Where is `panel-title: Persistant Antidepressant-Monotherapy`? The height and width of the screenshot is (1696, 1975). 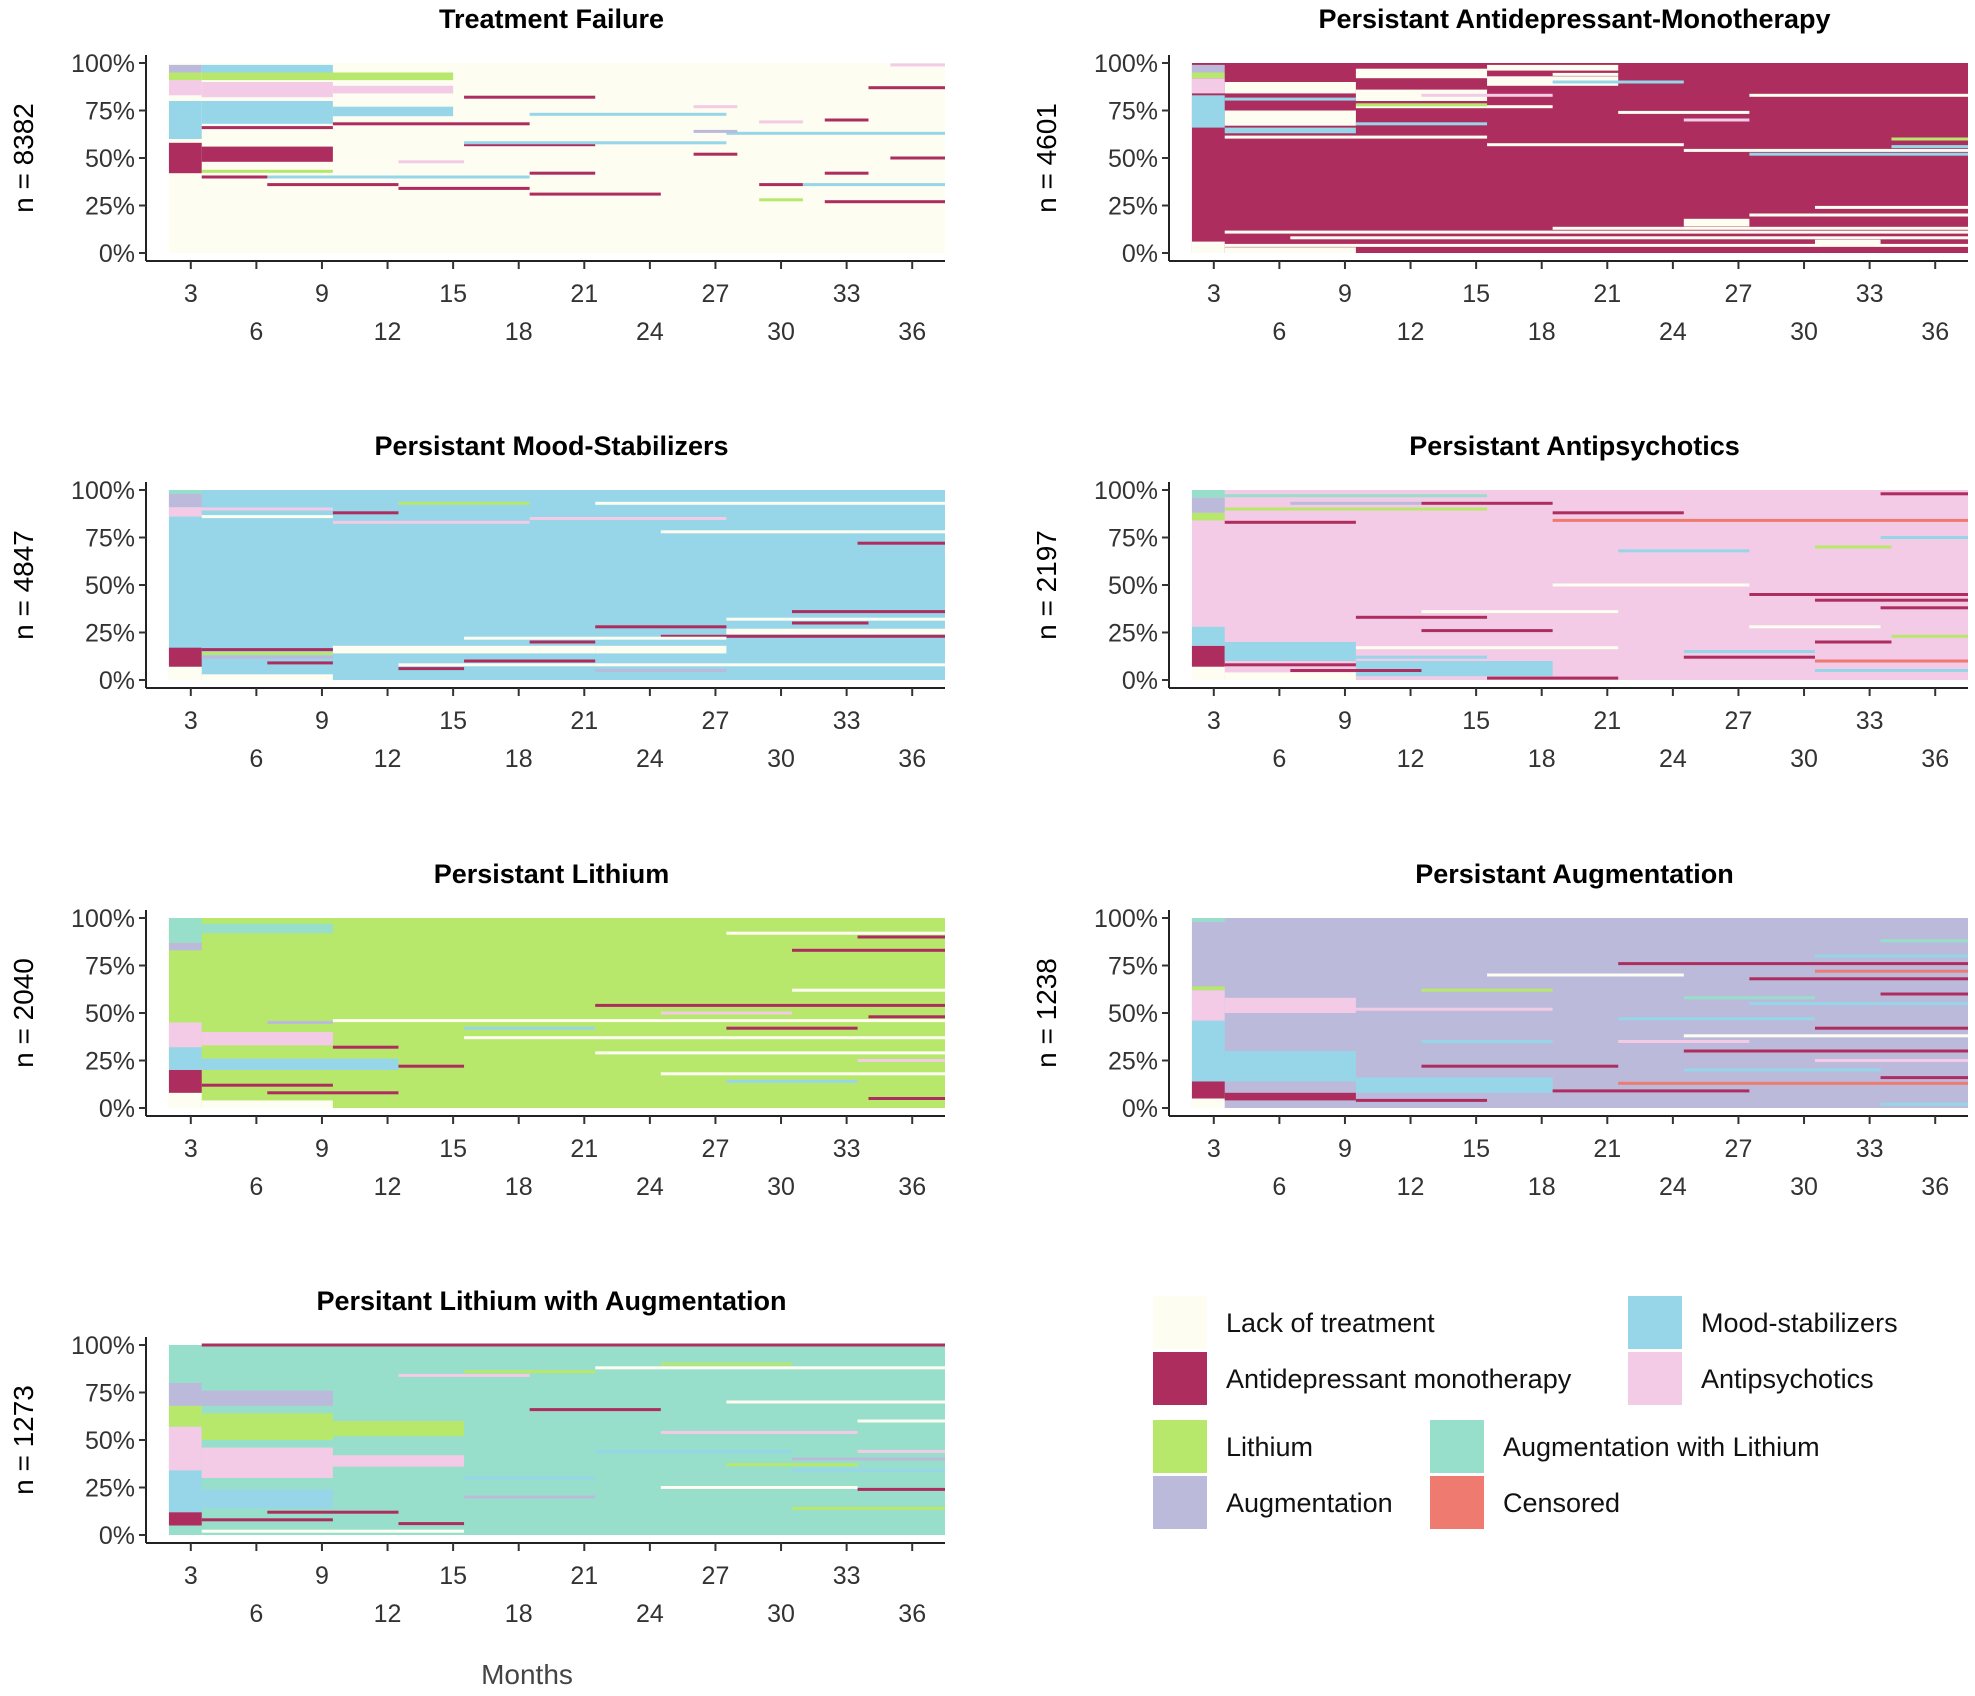 panel-title: Persistant Antidepressant-Monotherapy is located at coordinates (1574, 19).